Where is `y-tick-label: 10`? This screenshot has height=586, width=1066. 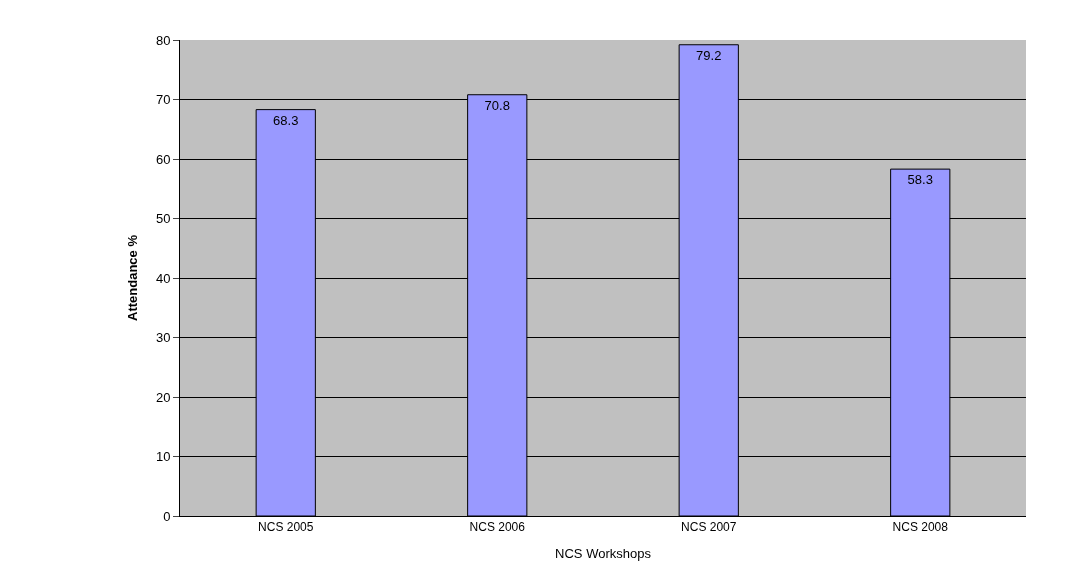
y-tick-label: 10 is located at coordinates (163, 457).